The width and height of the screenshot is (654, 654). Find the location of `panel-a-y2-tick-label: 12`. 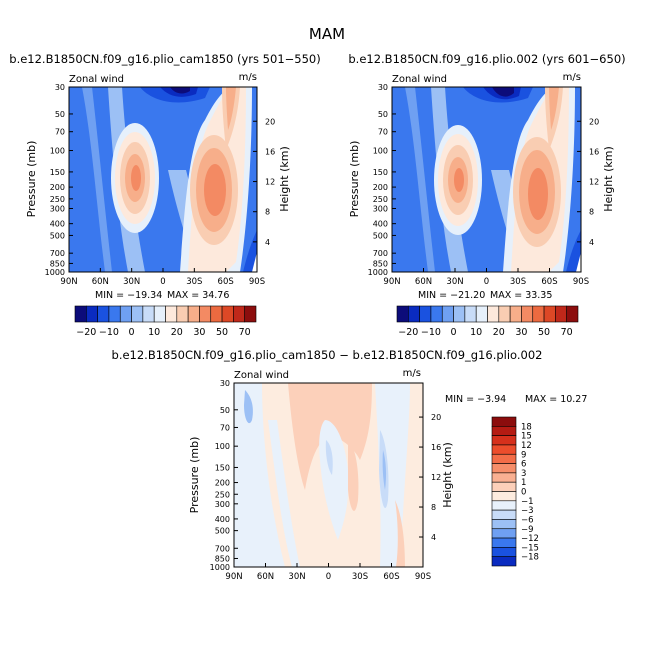

panel-a-y2-tick-label: 12 is located at coordinates (270, 182).